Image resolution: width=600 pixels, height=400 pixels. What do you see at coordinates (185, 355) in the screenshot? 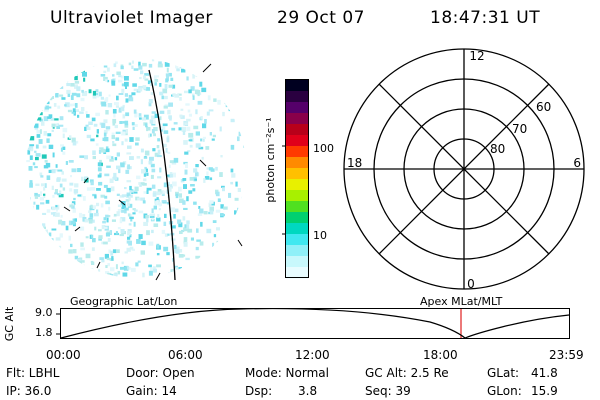
I see `x-tick-0600: 06:00` at bounding box center [185, 355].